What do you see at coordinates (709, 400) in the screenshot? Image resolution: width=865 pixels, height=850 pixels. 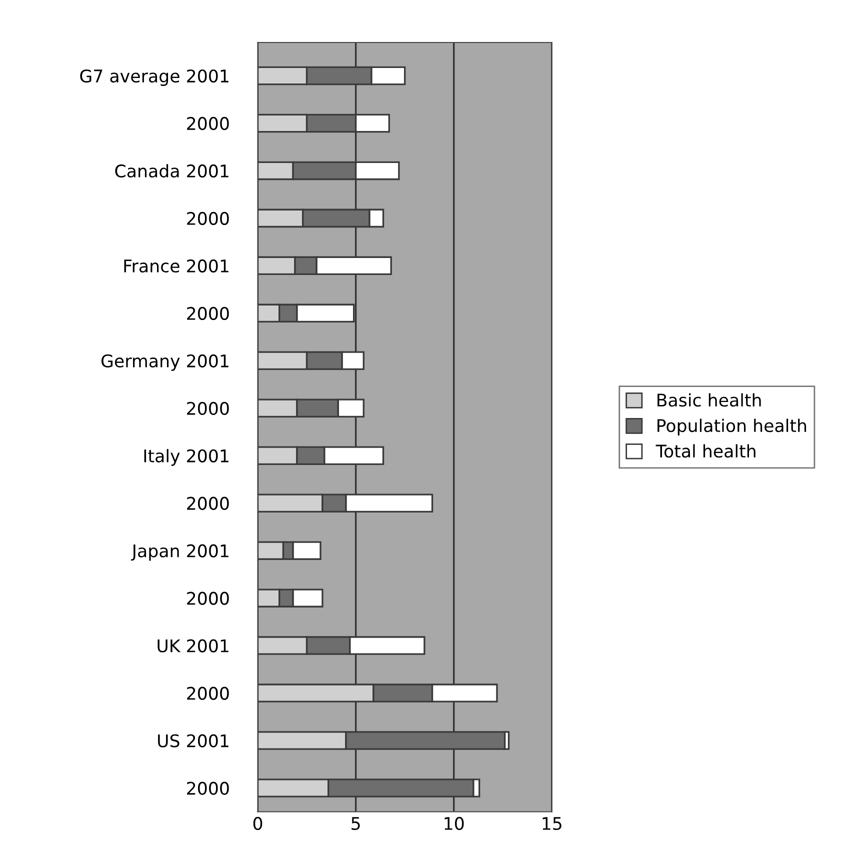 I see `legend-label: Basic health` at bounding box center [709, 400].